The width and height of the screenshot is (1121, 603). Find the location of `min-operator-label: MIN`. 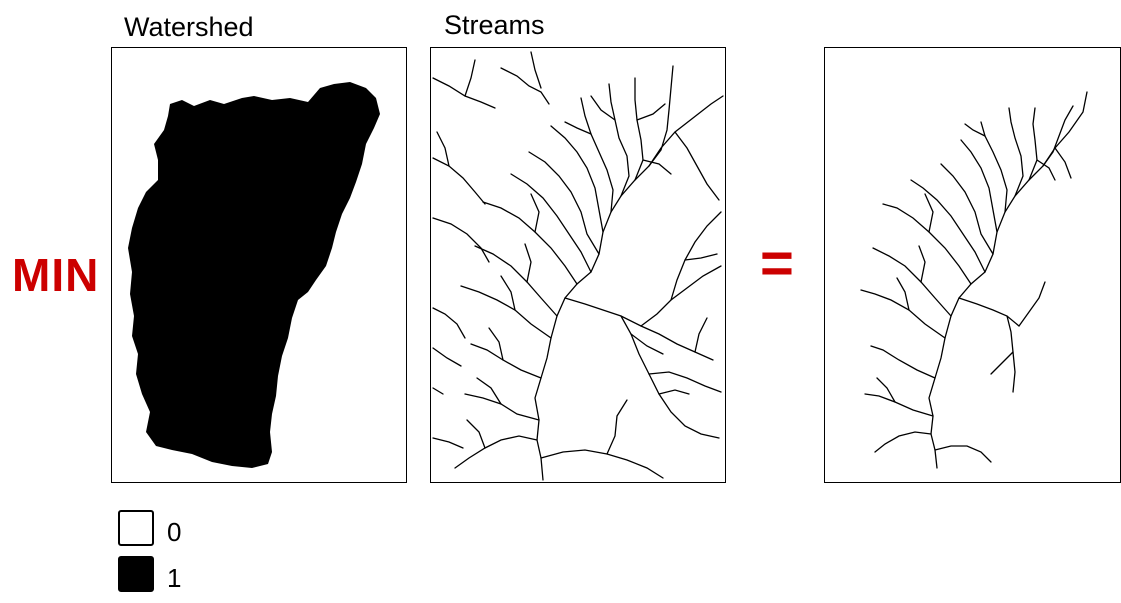

min-operator-label: MIN is located at coordinates (56, 275).